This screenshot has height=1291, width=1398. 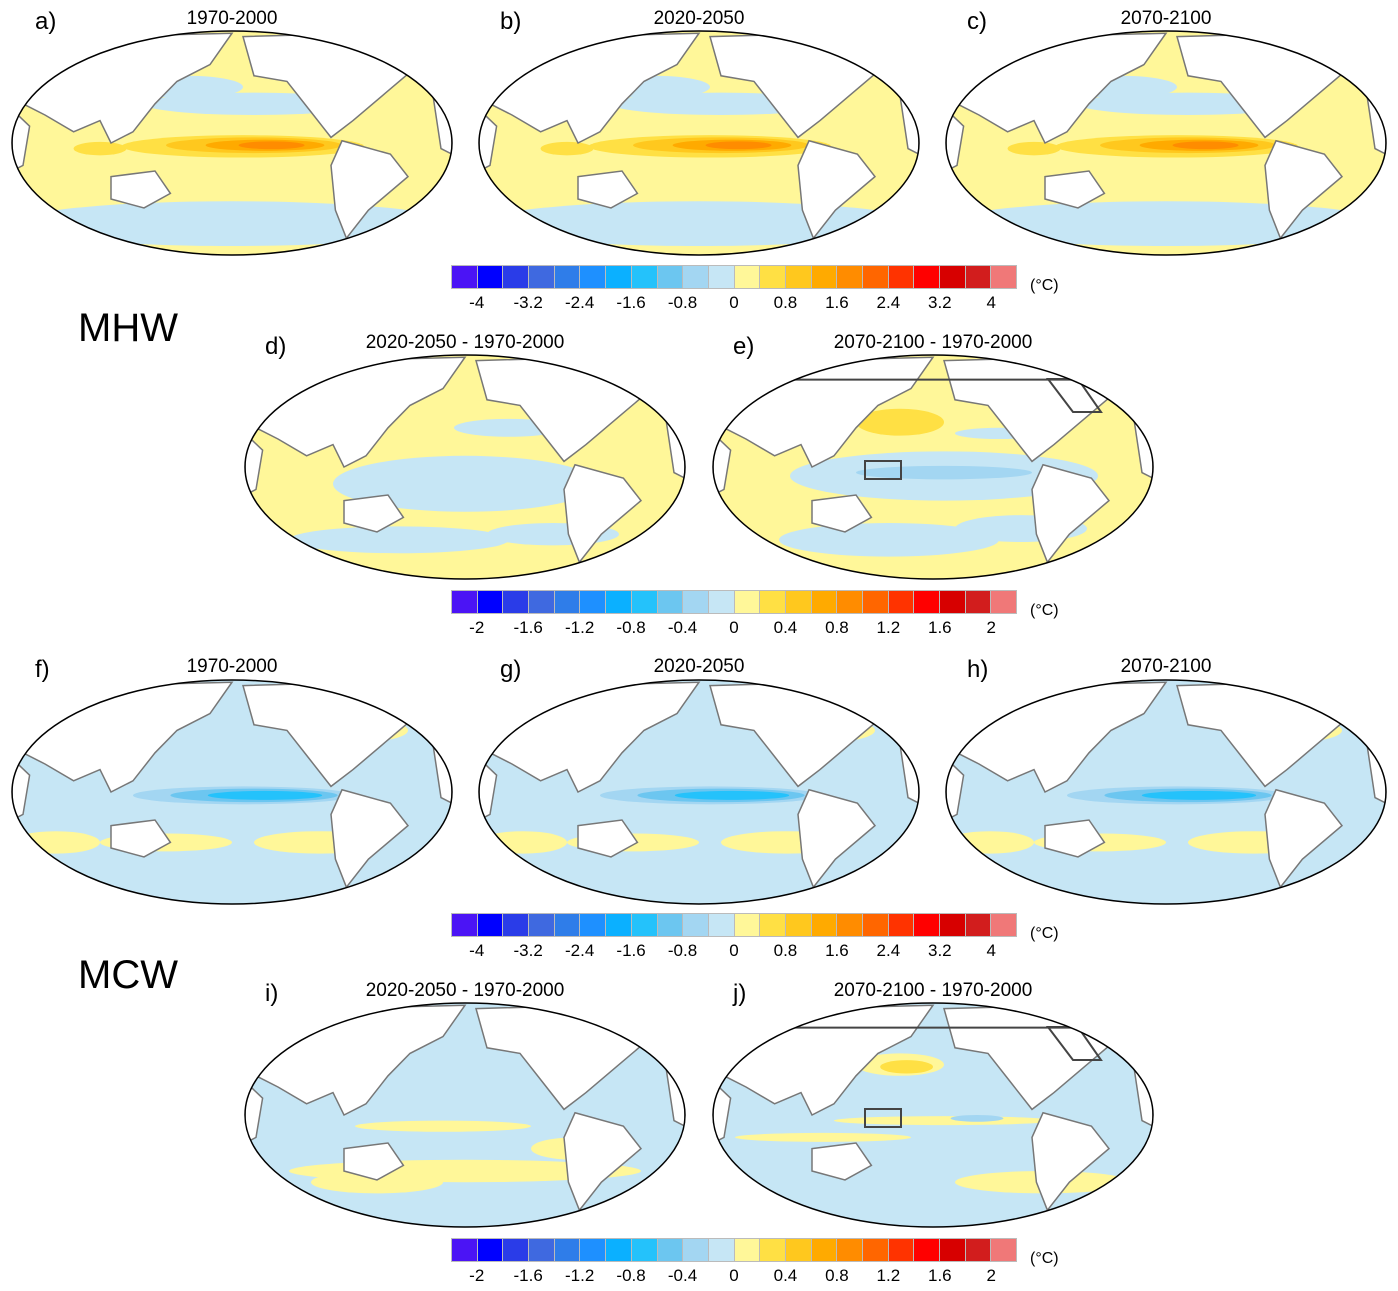 I want to click on colorbar-tick-label: -0.4, so click(x=682, y=627).